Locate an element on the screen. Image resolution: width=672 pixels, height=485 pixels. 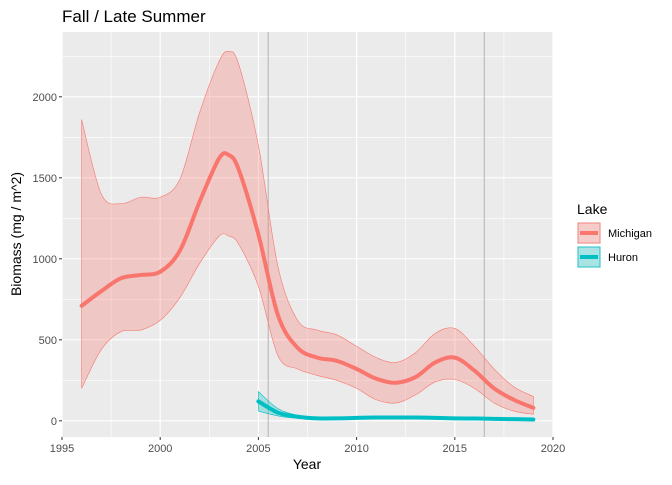
legend-label-huron: Huron is located at coordinates (623, 258).